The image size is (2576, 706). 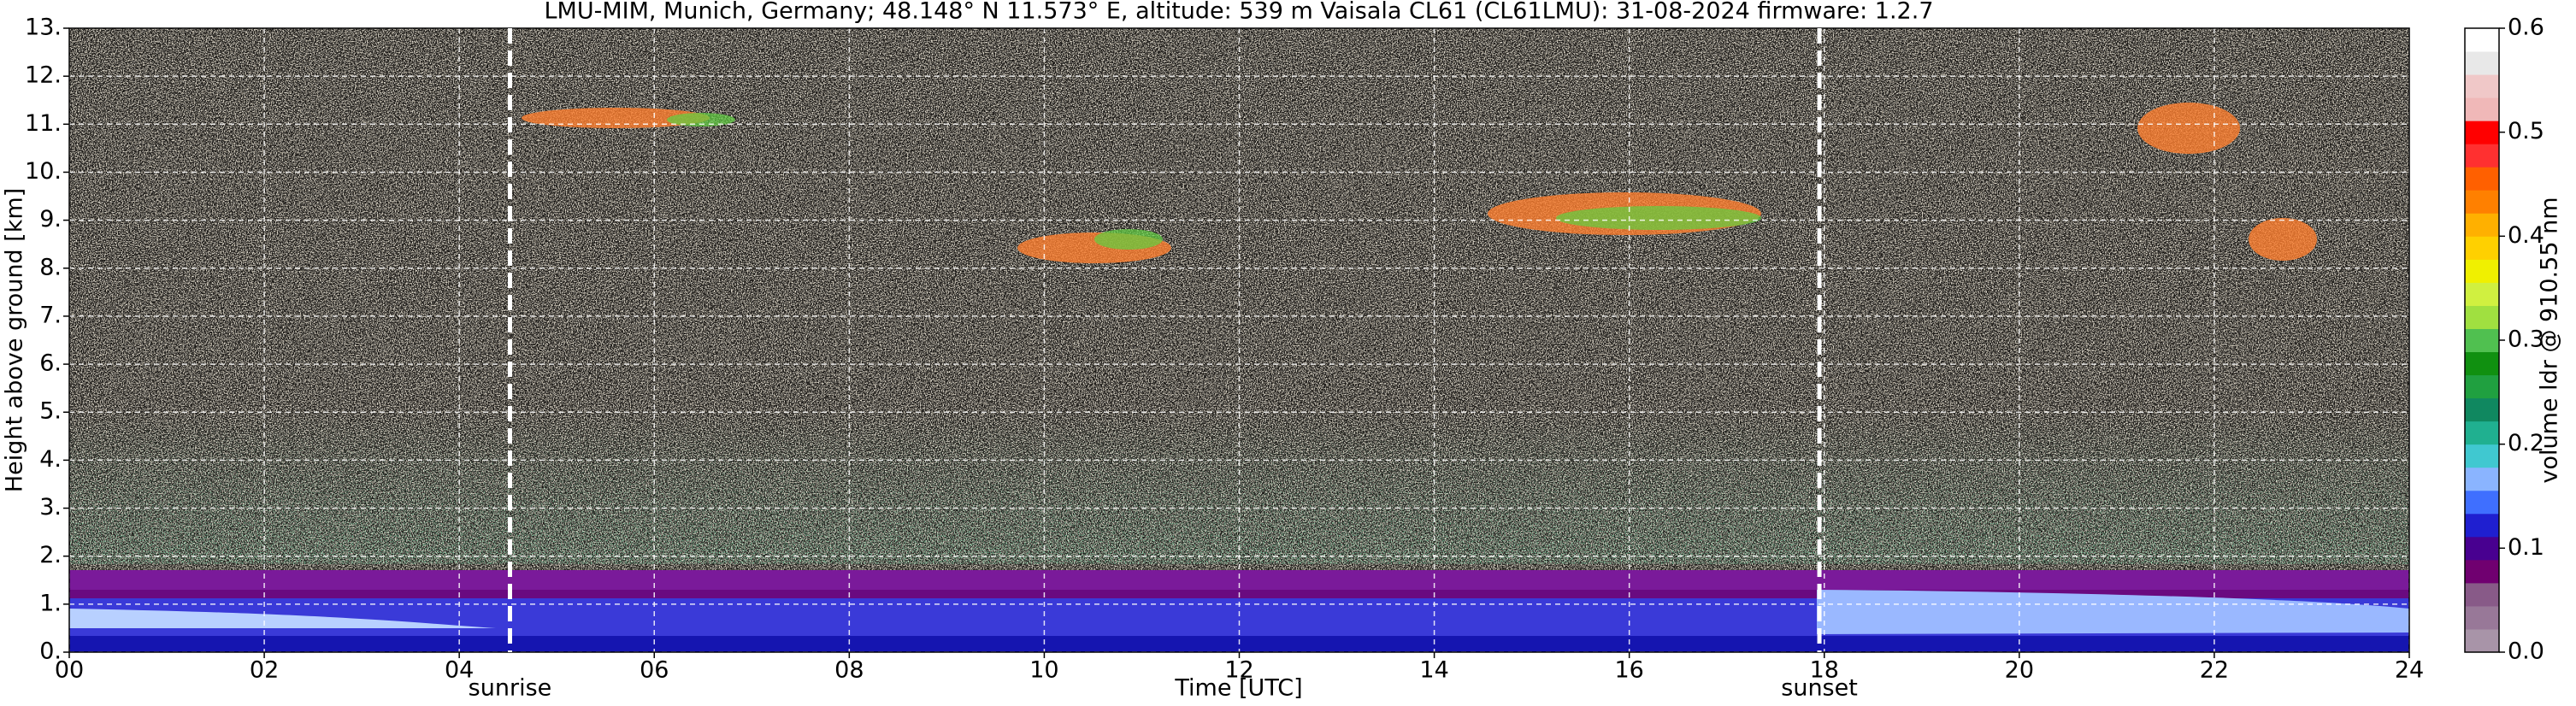 I want to click on y-axis-label: Height above ground [km], so click(x=15, y=340).